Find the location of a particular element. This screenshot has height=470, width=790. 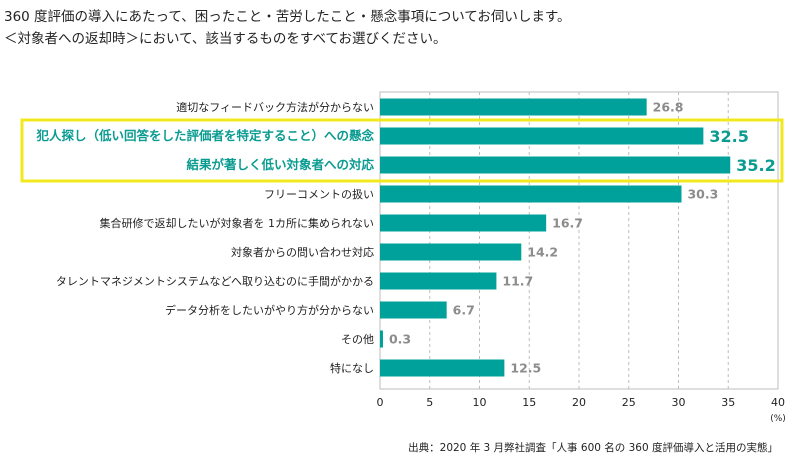

value-label: 30.3 is located at coordinates (702, 194).